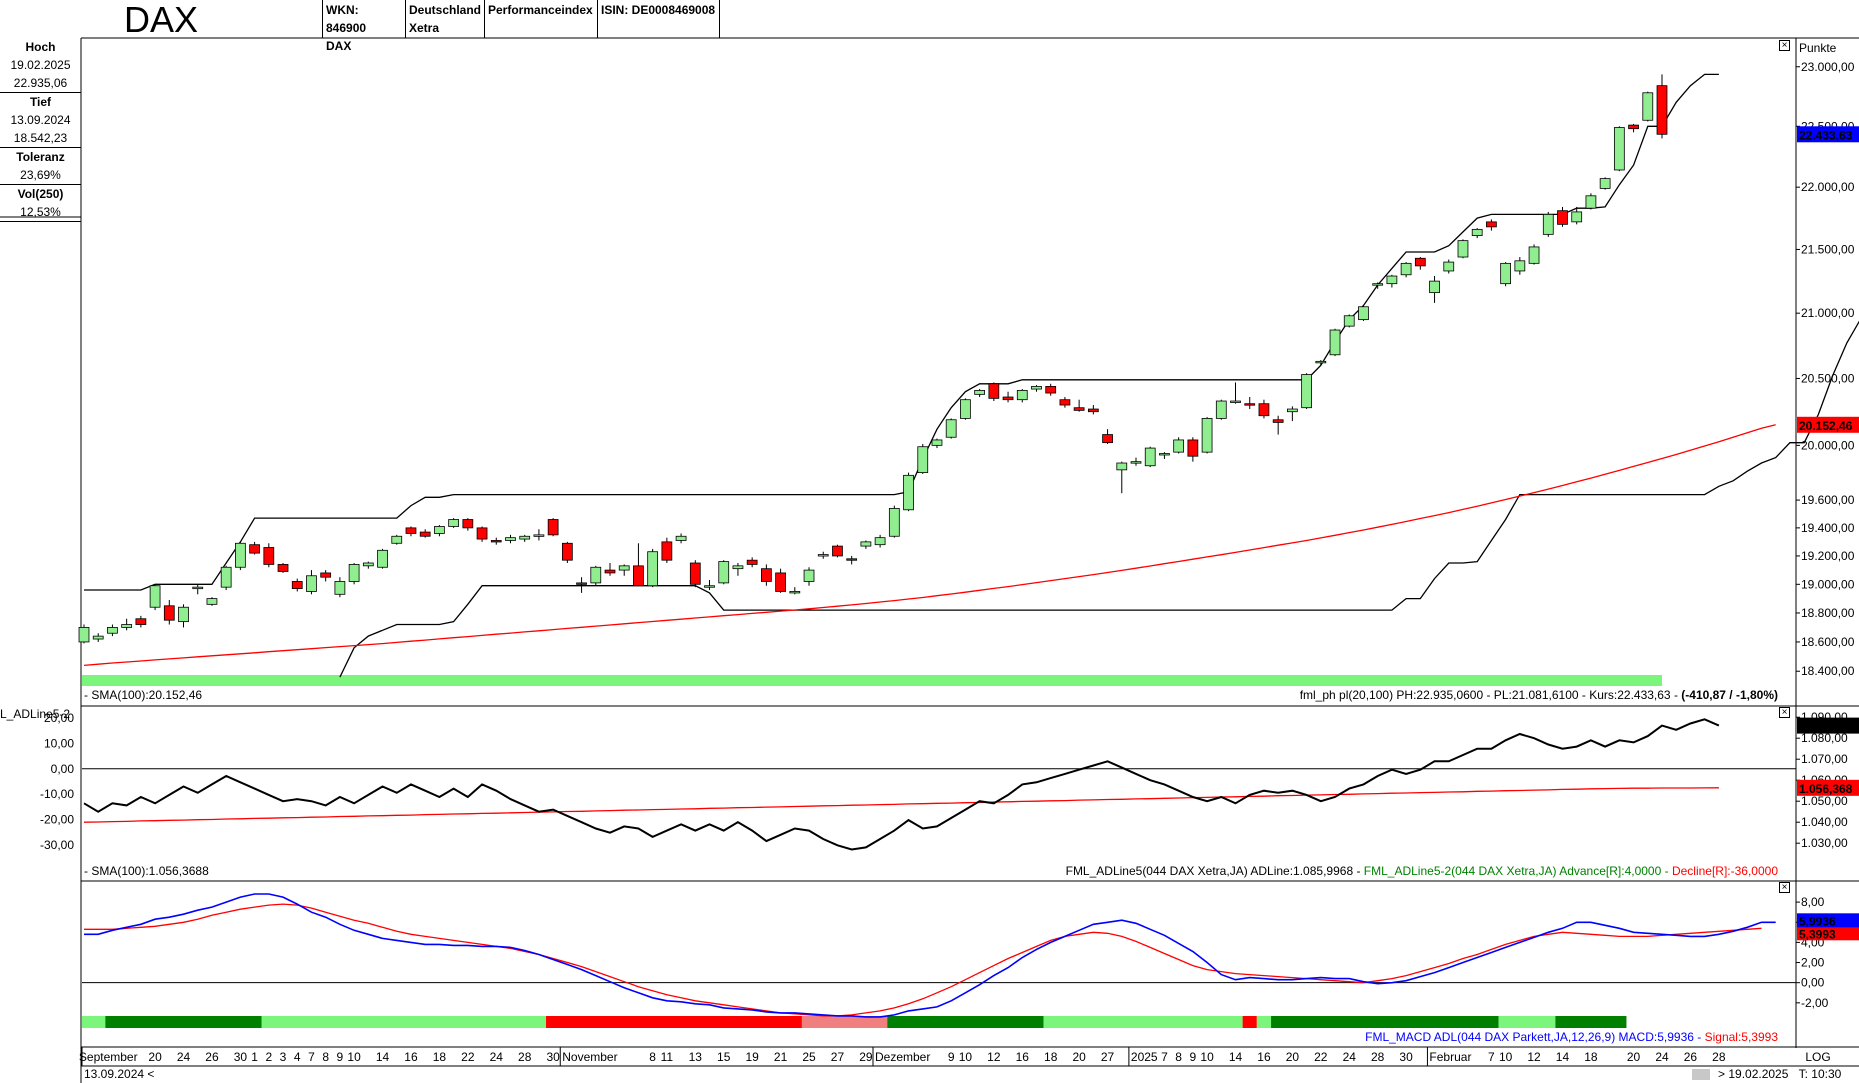  Describe the element at coordinates (901, 805) in the screenshot. I see `adline-sma-line` at that location.